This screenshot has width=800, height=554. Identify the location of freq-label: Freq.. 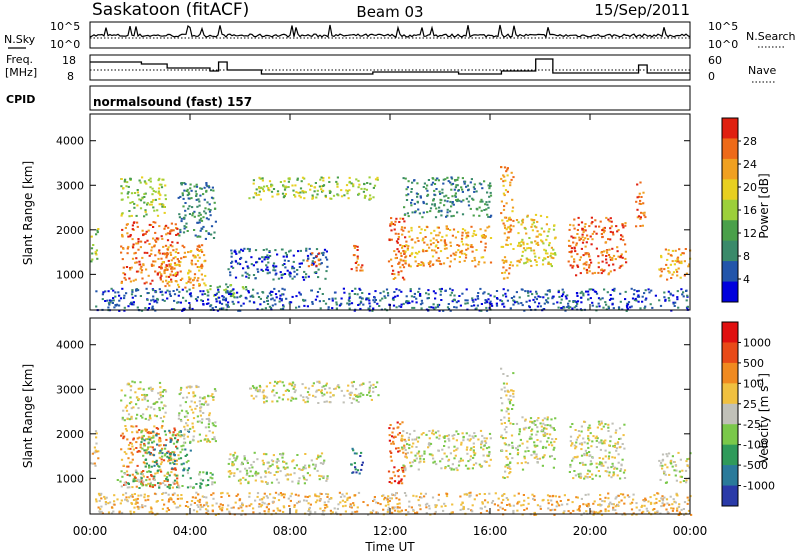
(19, 59).